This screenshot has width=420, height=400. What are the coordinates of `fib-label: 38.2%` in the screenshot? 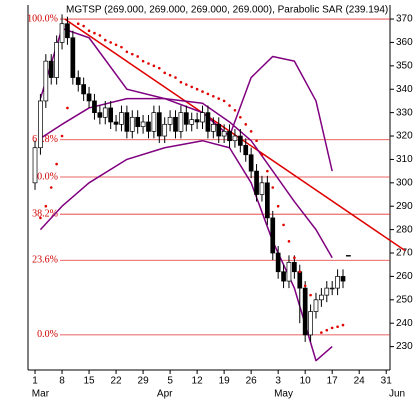 It's located at (45, 213).